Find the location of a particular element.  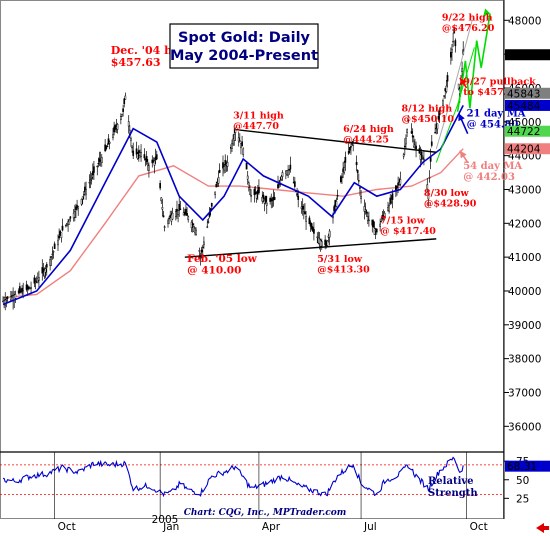

rs-line is located at coordinates (233, 477).